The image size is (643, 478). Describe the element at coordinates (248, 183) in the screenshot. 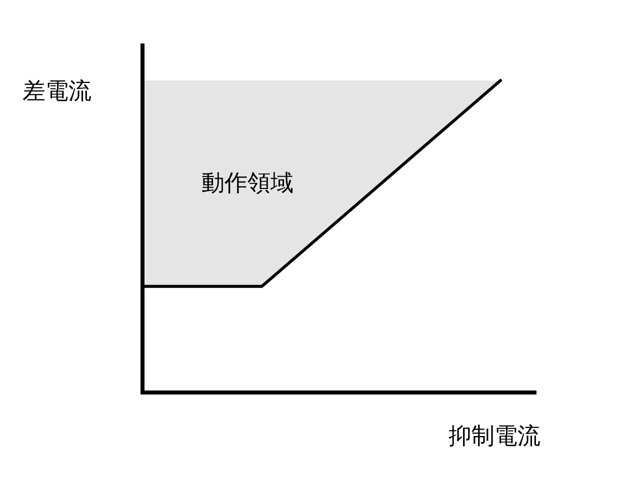

I see `annotation: 動作領域` at that location.